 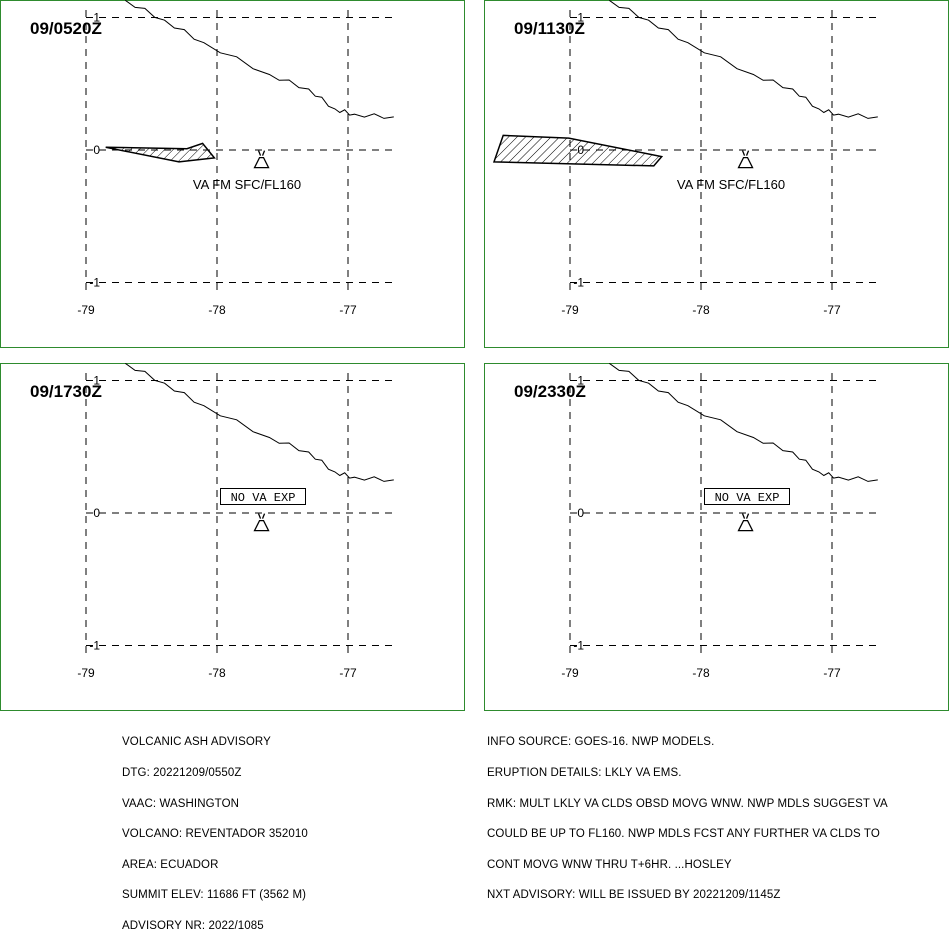 What do you see at coordinates (215, 834) in the screenshot?
I see `advisory-volcano: VOLCANO: REVENTADOR 352010` at bounding box center [215, 834].